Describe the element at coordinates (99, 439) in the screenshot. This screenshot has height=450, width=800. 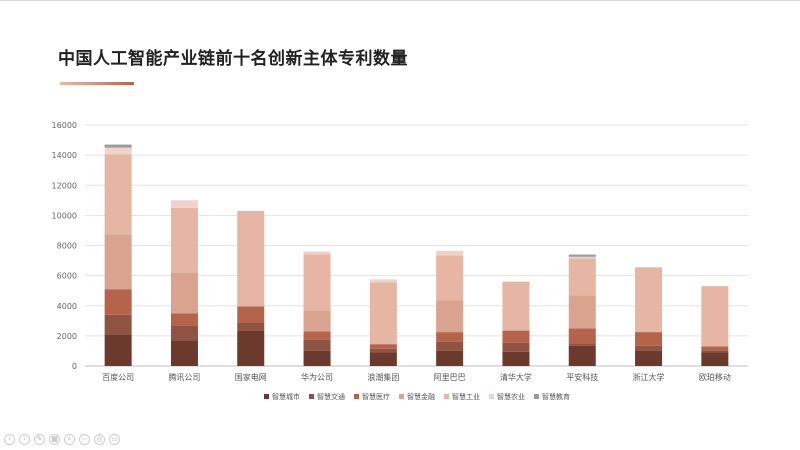
I see `laser-pointer-icon: ◎` at that location.